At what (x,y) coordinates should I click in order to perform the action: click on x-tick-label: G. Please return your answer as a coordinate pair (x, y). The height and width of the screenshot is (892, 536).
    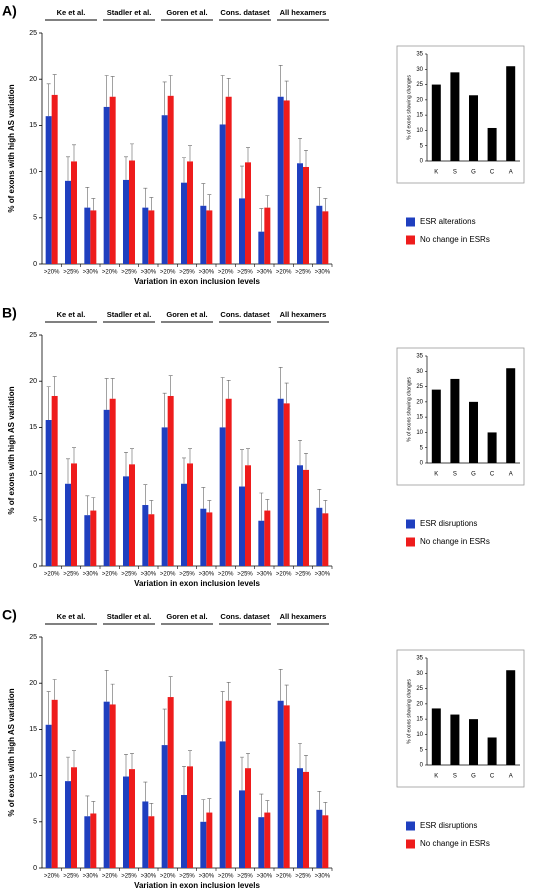
    Looking at the image, I should click on (473, 173).